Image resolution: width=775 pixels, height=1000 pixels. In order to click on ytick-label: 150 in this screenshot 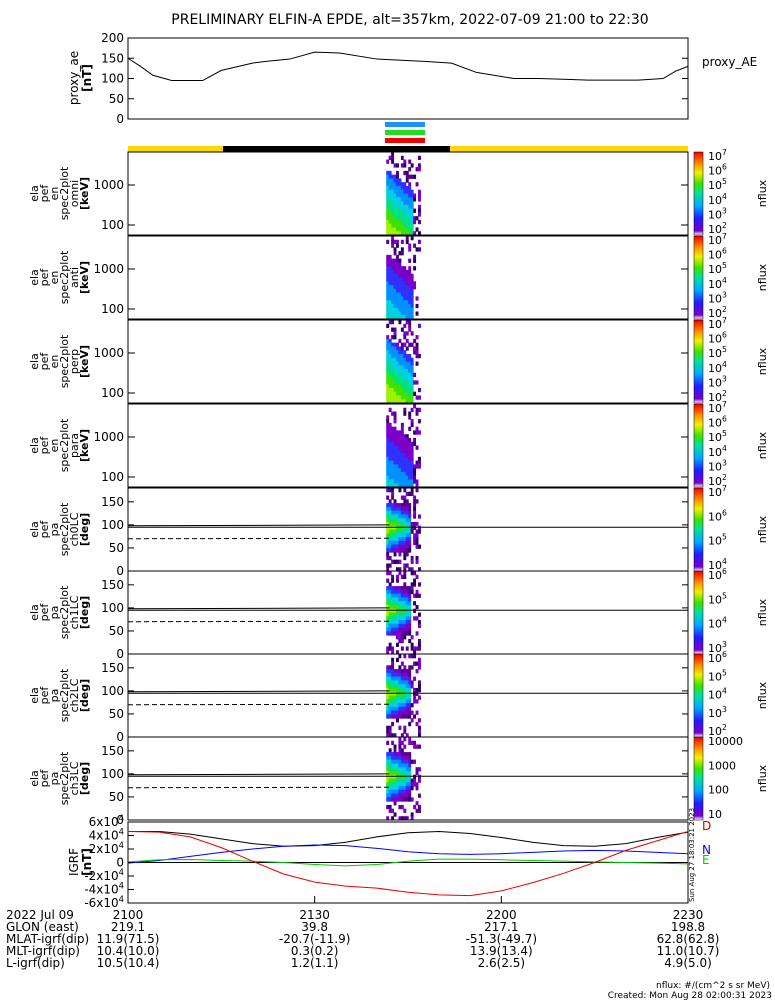, I will do `click(112, 668)`.